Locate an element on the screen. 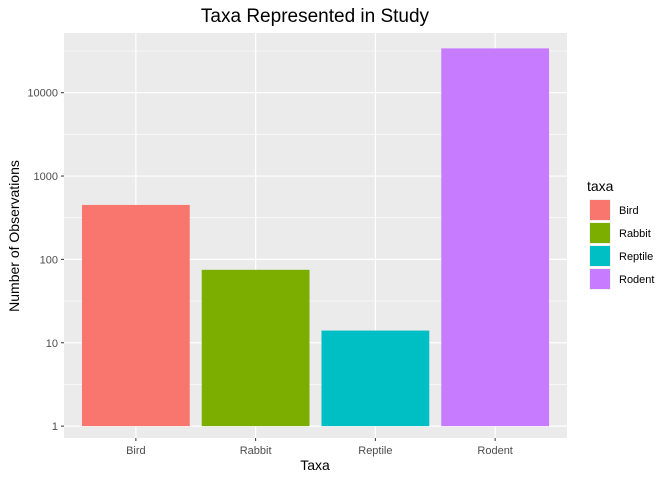 The width and height of the screenshot is (672, 480). y-axis: 1 10 100 1000 10000 is located at coordinates (45, 260).